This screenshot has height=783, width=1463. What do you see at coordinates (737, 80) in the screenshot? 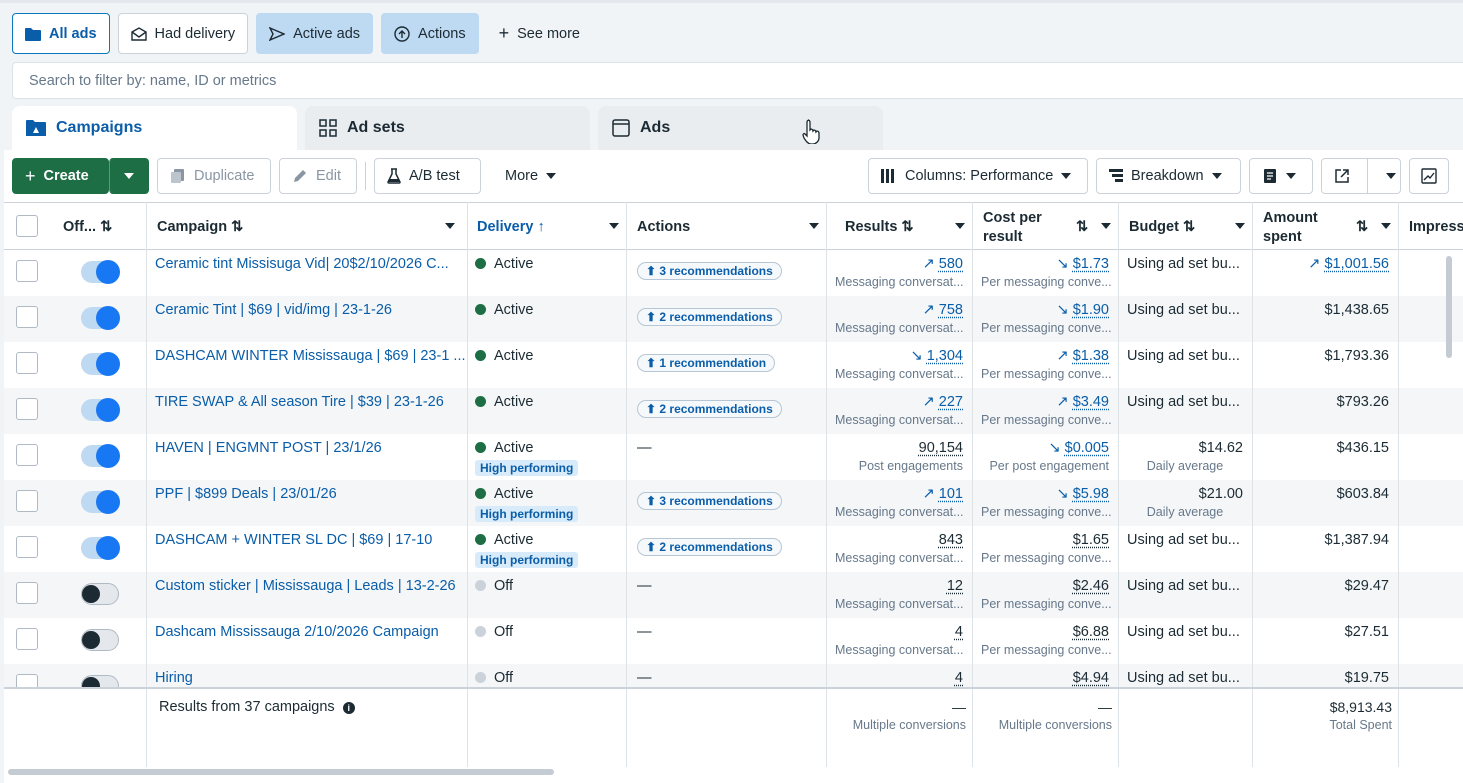
I see `search-input: Search to filter by: name, ID or metrics` at bounding box center [737, 80].